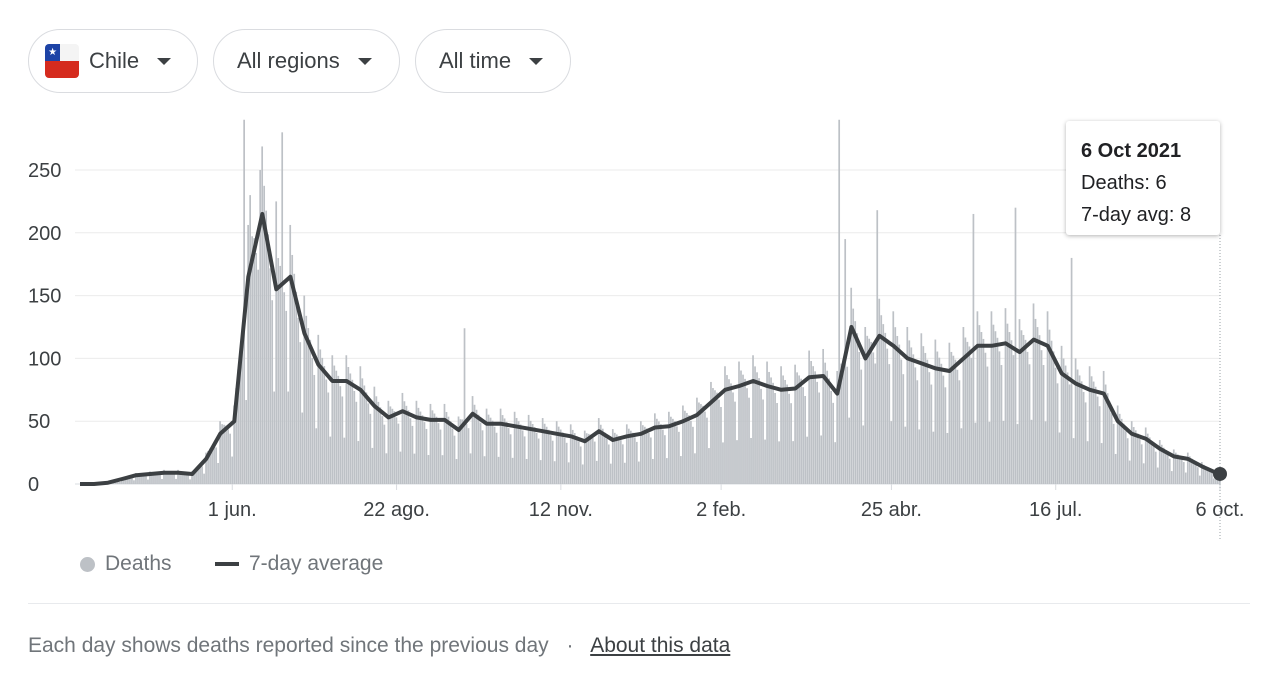 Image resolution: width=1270 pixels, height=688 pixels. What do you see at coordinates (1220, 473) in the screenshot?
I see `highlight-point` at bounding box center [1220, 473].